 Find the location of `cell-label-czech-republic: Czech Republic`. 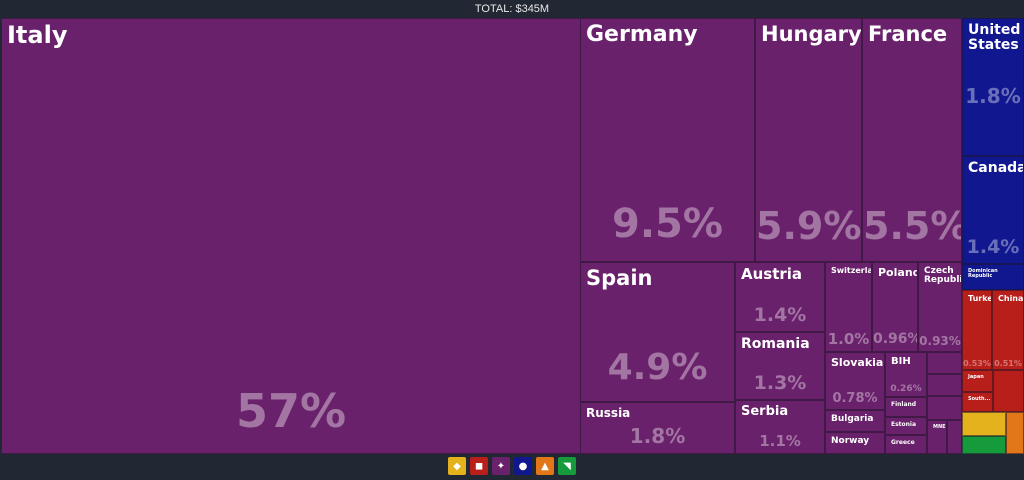

cell-label-czech-republic: Czech Republic is located at coordinates (942, 276).